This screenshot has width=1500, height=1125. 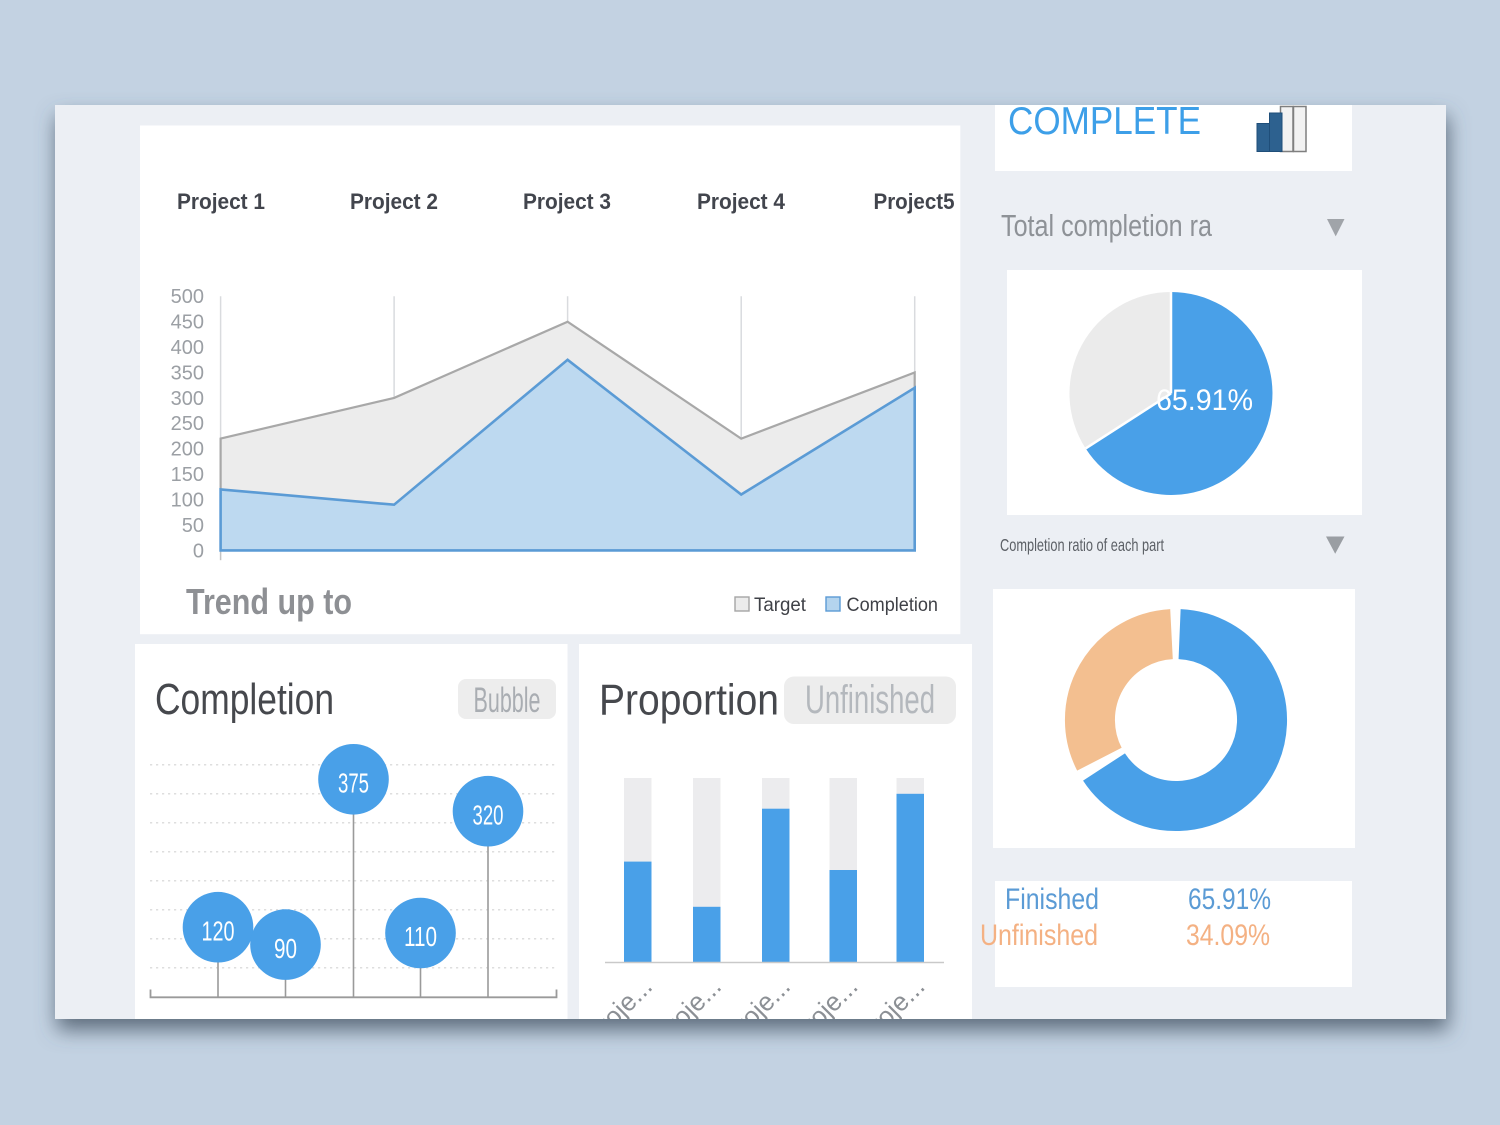 What do you see at coordinates (285, 948) in the screenshot?
I see `svg-text: 90` at bounding box center [285, 948].